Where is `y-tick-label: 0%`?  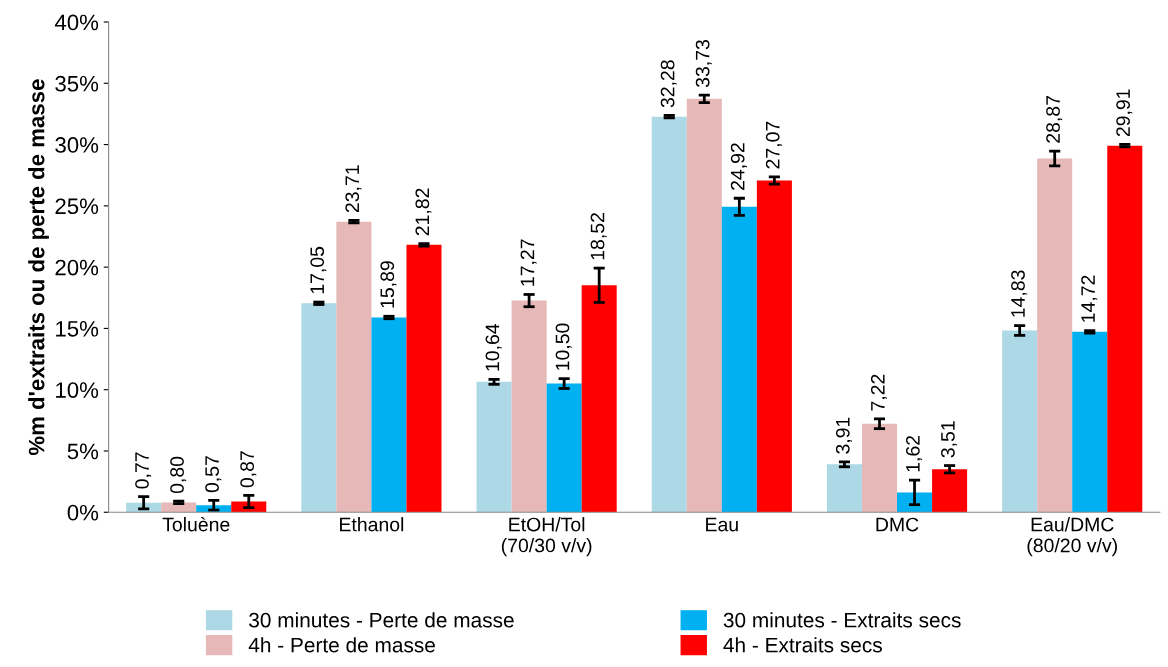
y-tick-label: 0% is located at coordinates (83, 512).